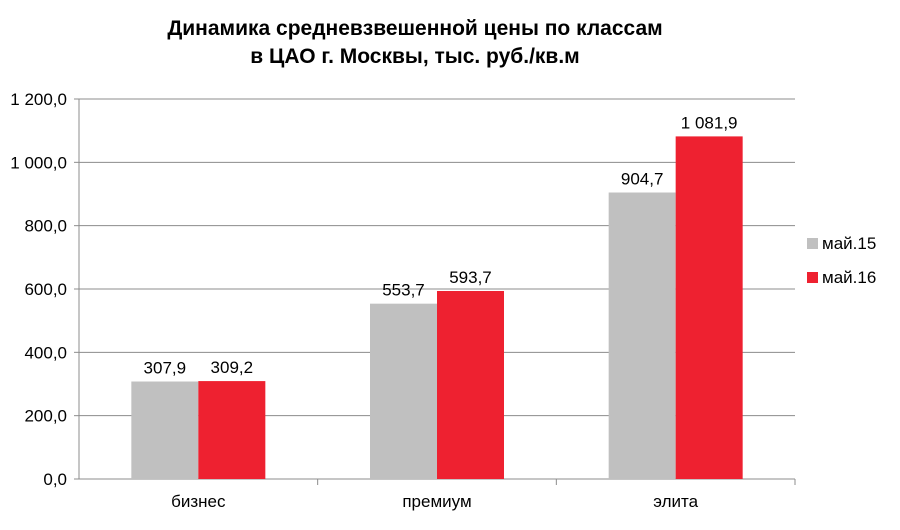 The image size is (900, 530). Describe the element at coordinates (470, 277) in the screenshot. I see `data-label: 593,7` at that location.